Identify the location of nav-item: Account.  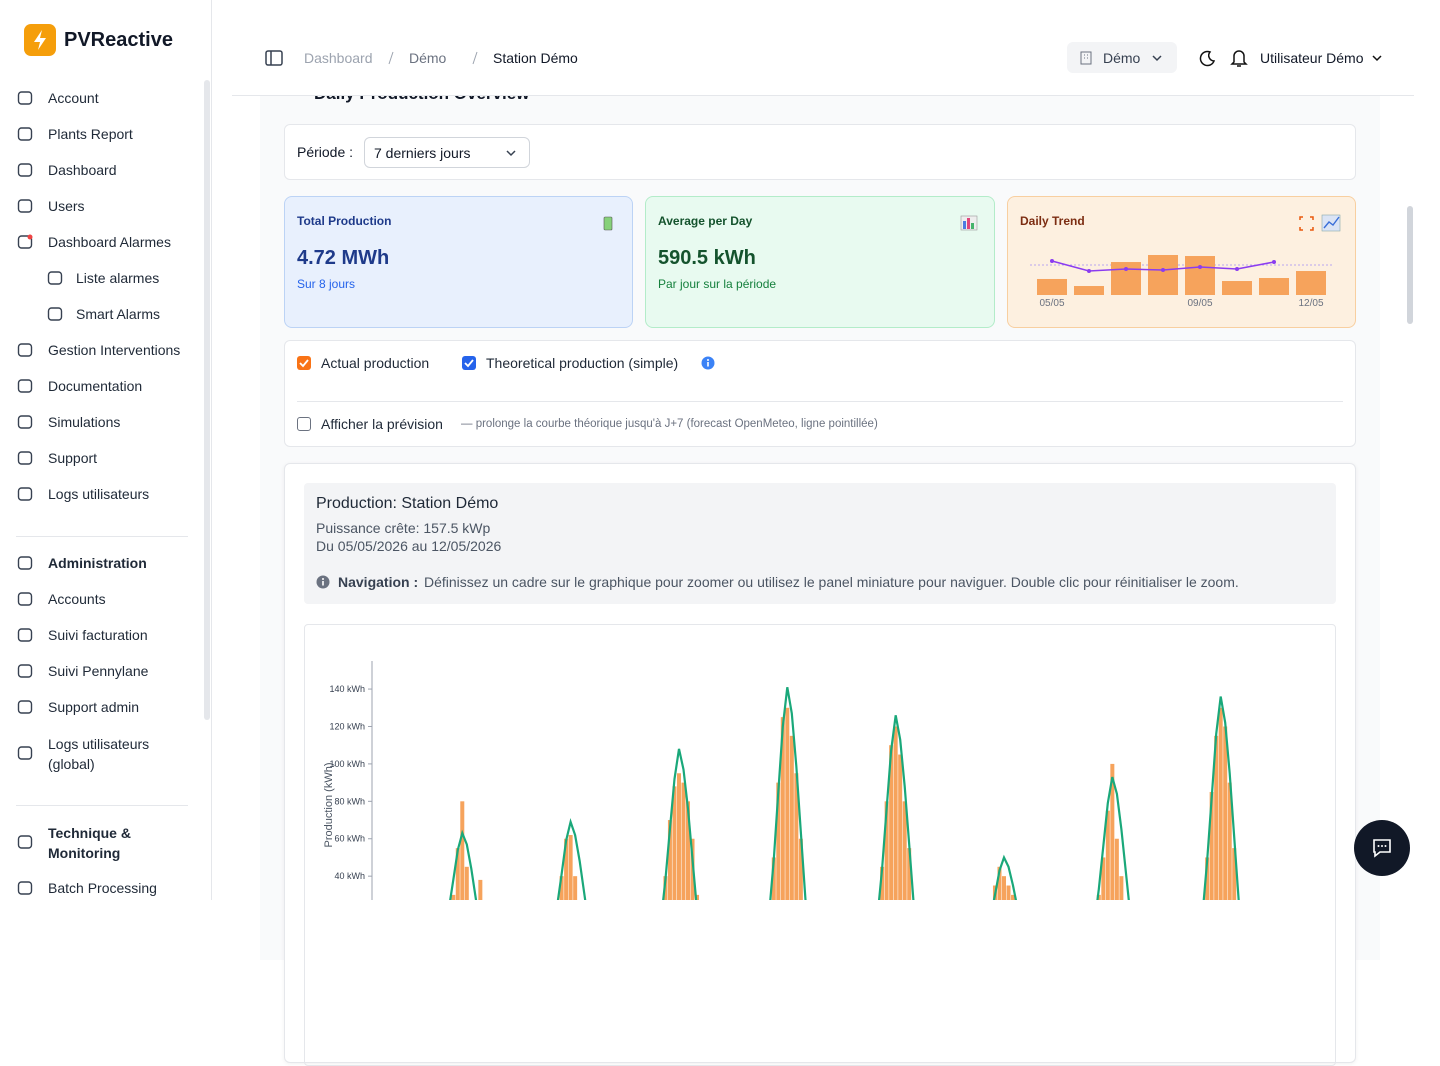
(100, 98).